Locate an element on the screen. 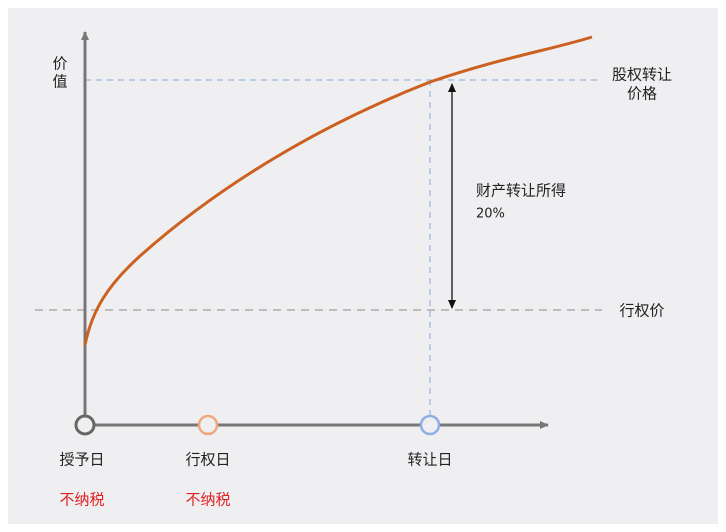 Image resolution: width=726 pixels, height=532 pixels. level-label: 股权转让 is located at coordinates (642, 75).